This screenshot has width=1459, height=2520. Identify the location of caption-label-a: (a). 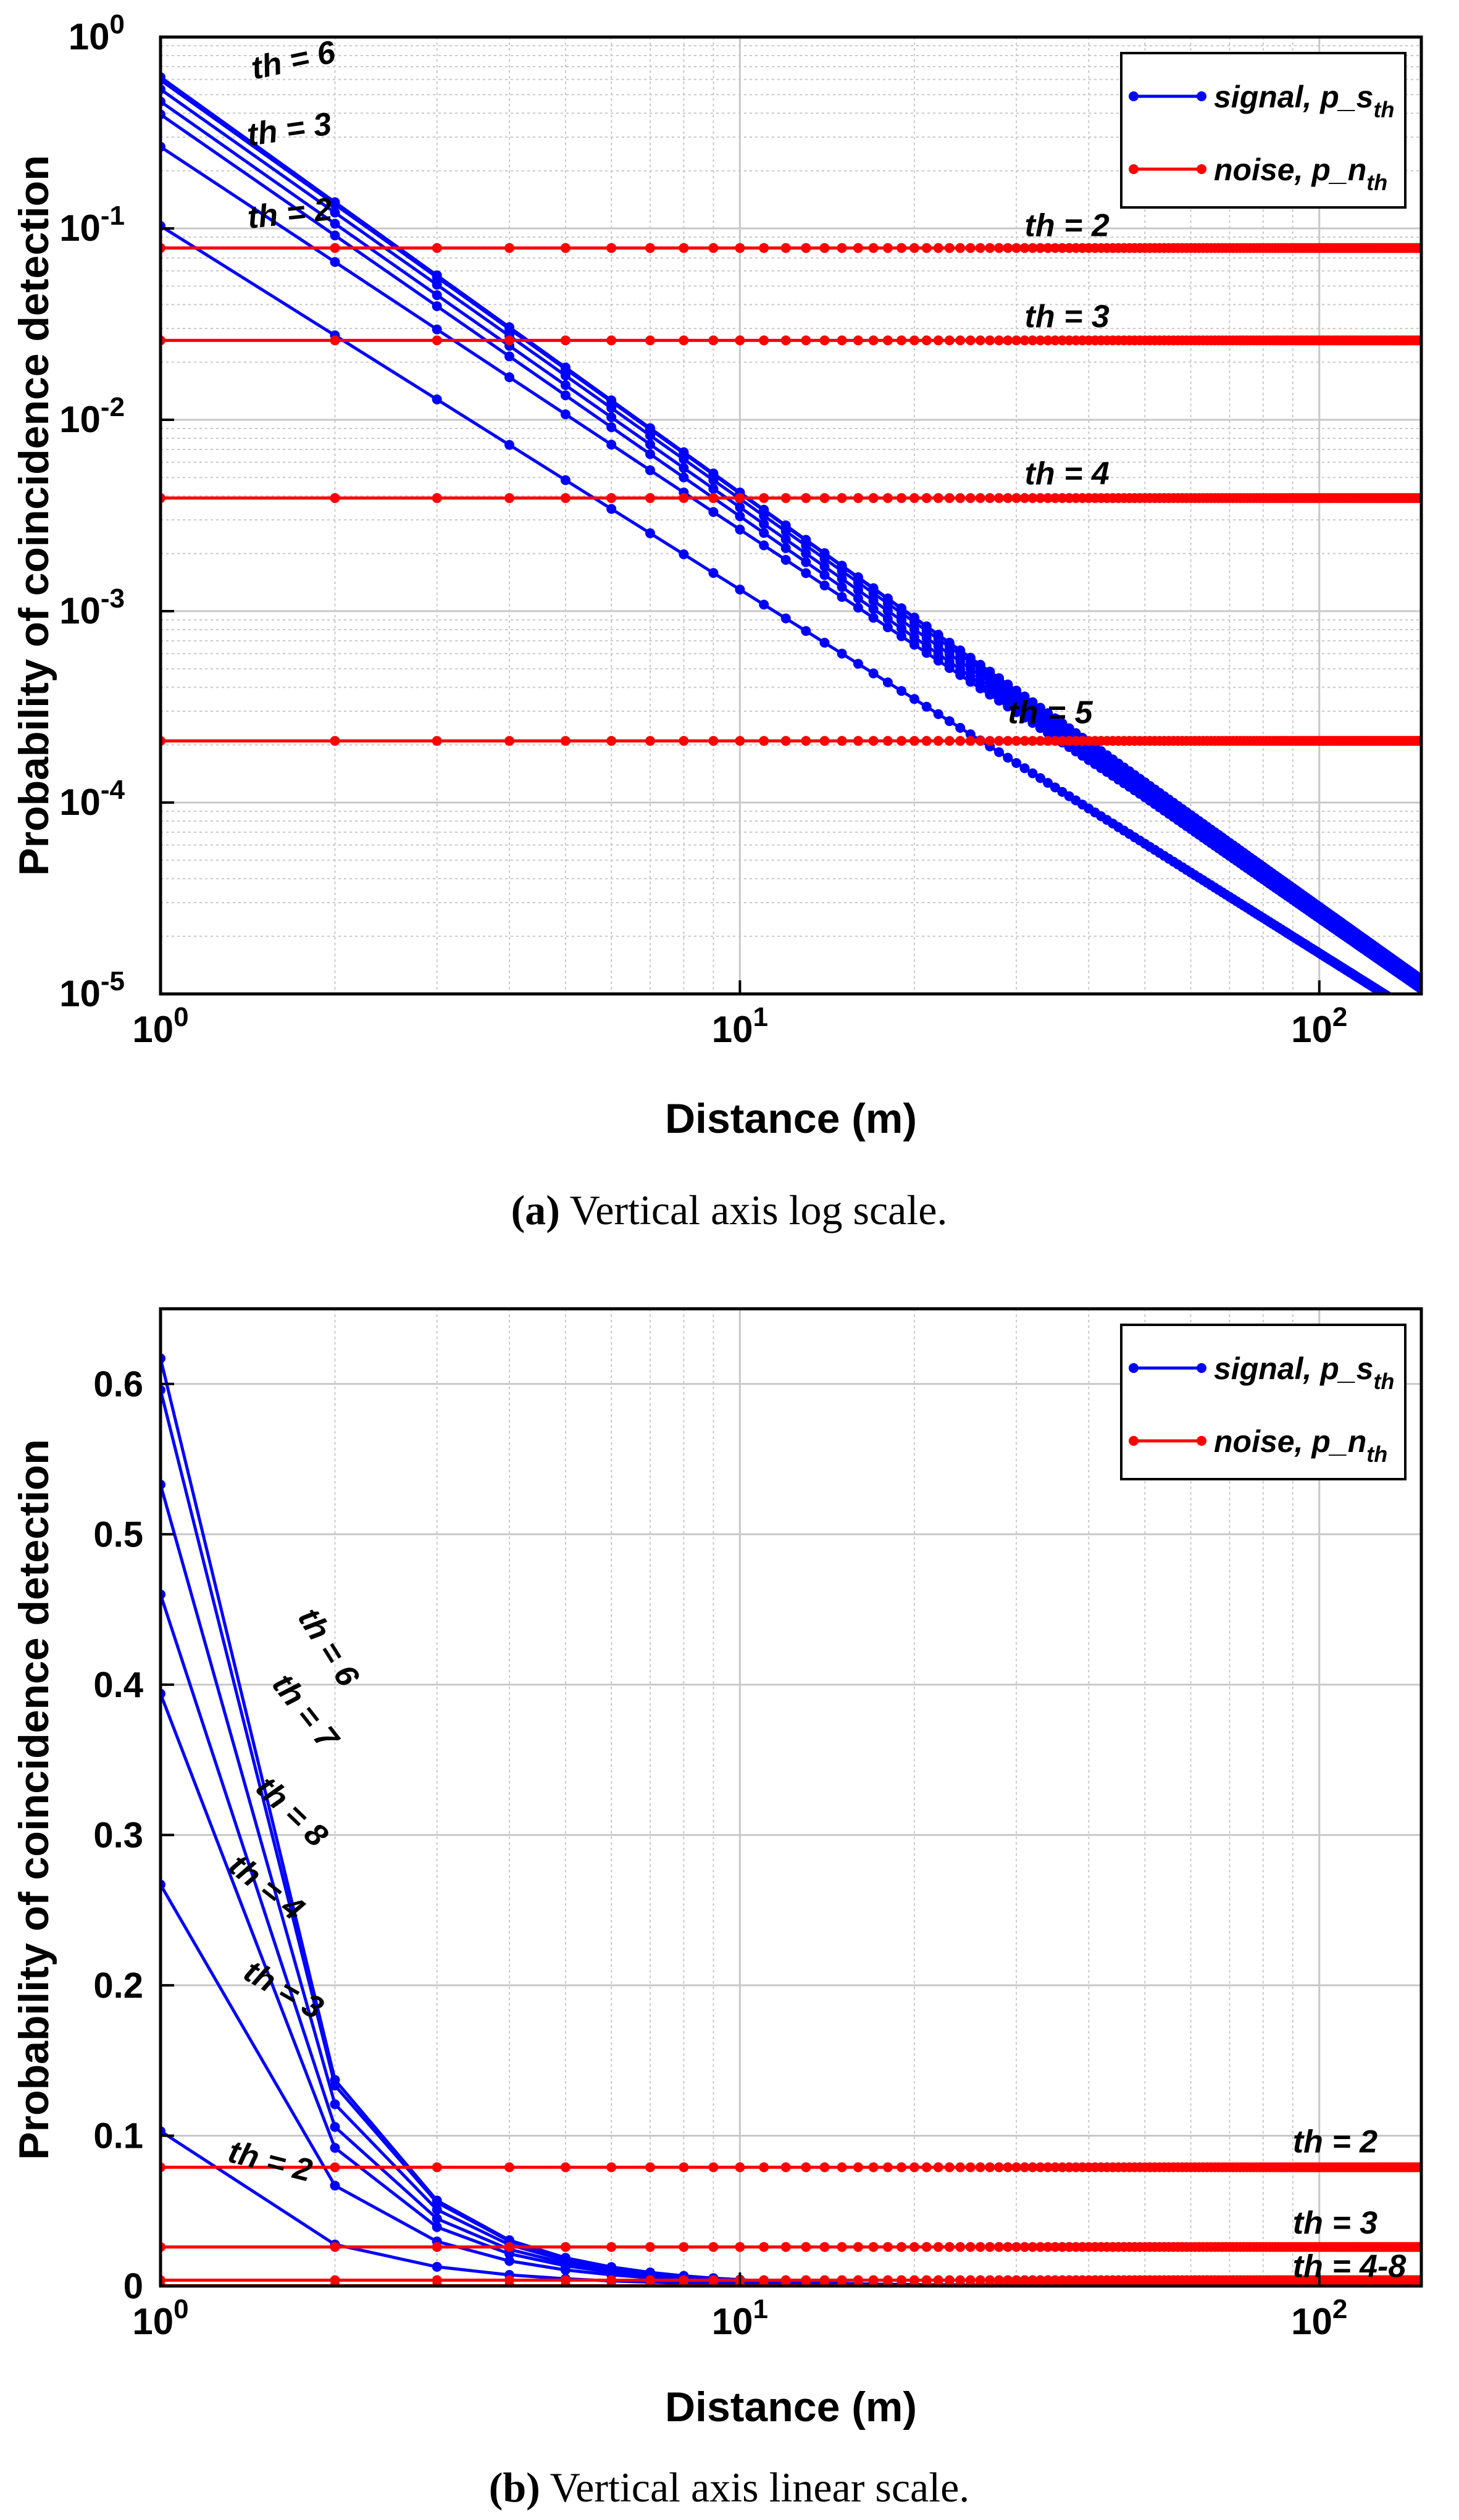
(535, 1210).